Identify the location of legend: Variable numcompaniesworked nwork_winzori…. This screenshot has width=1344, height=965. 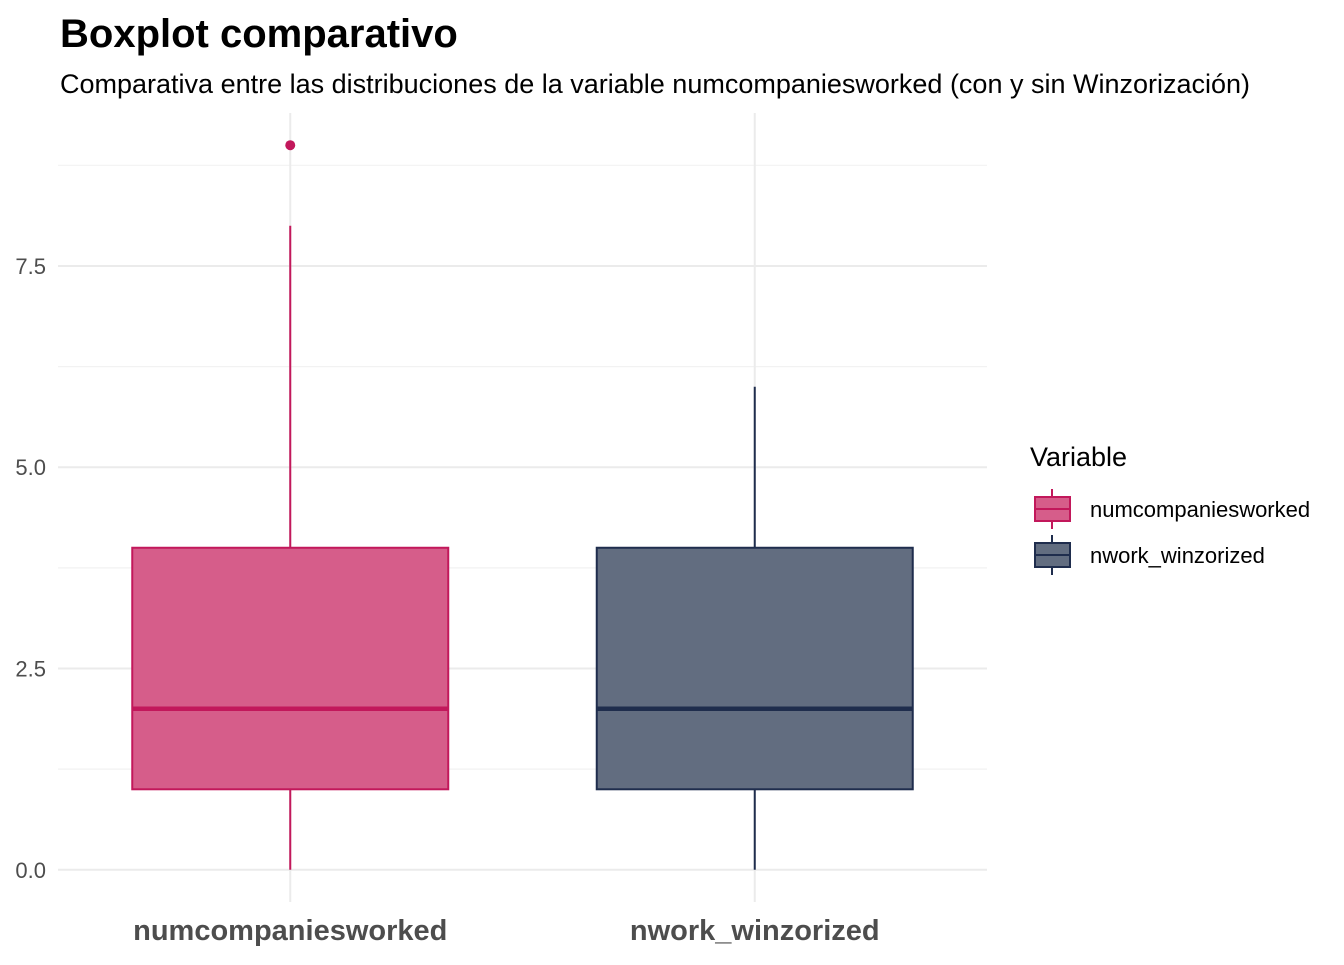
(1170, 508).